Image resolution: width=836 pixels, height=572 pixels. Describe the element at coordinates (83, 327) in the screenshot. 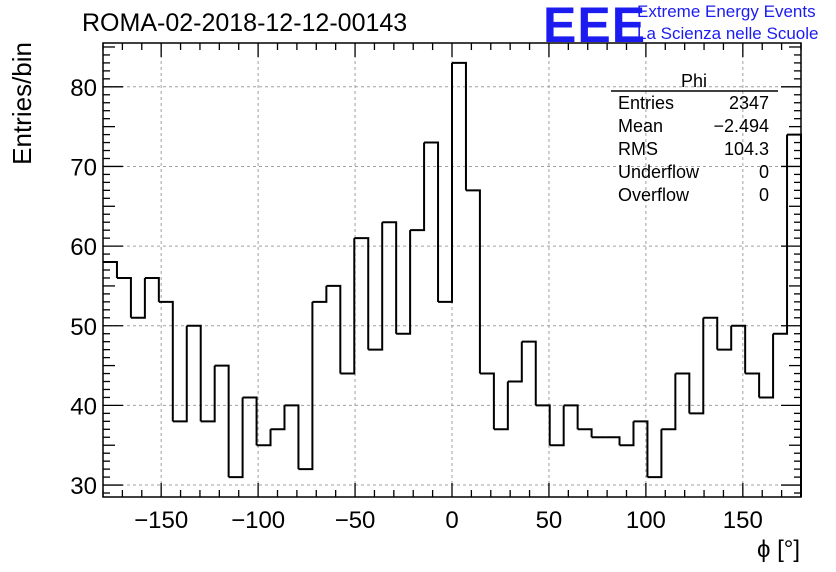

I see `y-tick-label: 50` at that location.